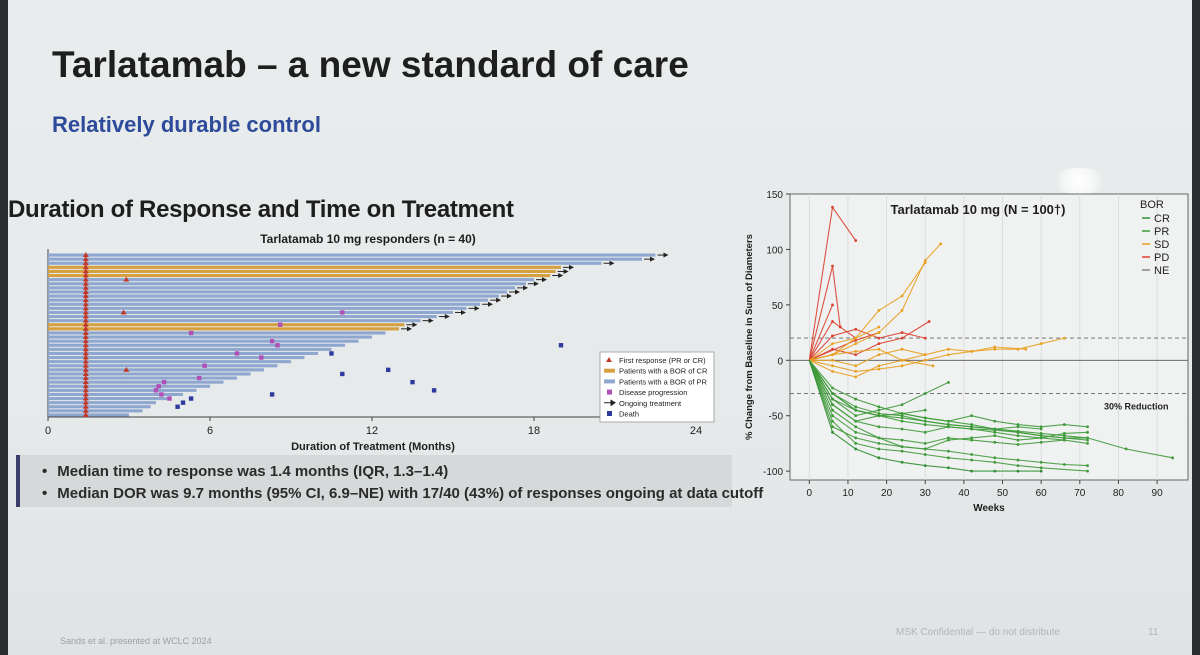 This screenshot has width=1200, height=655. I want to click on legend-label: PD, so click(1161, 258).